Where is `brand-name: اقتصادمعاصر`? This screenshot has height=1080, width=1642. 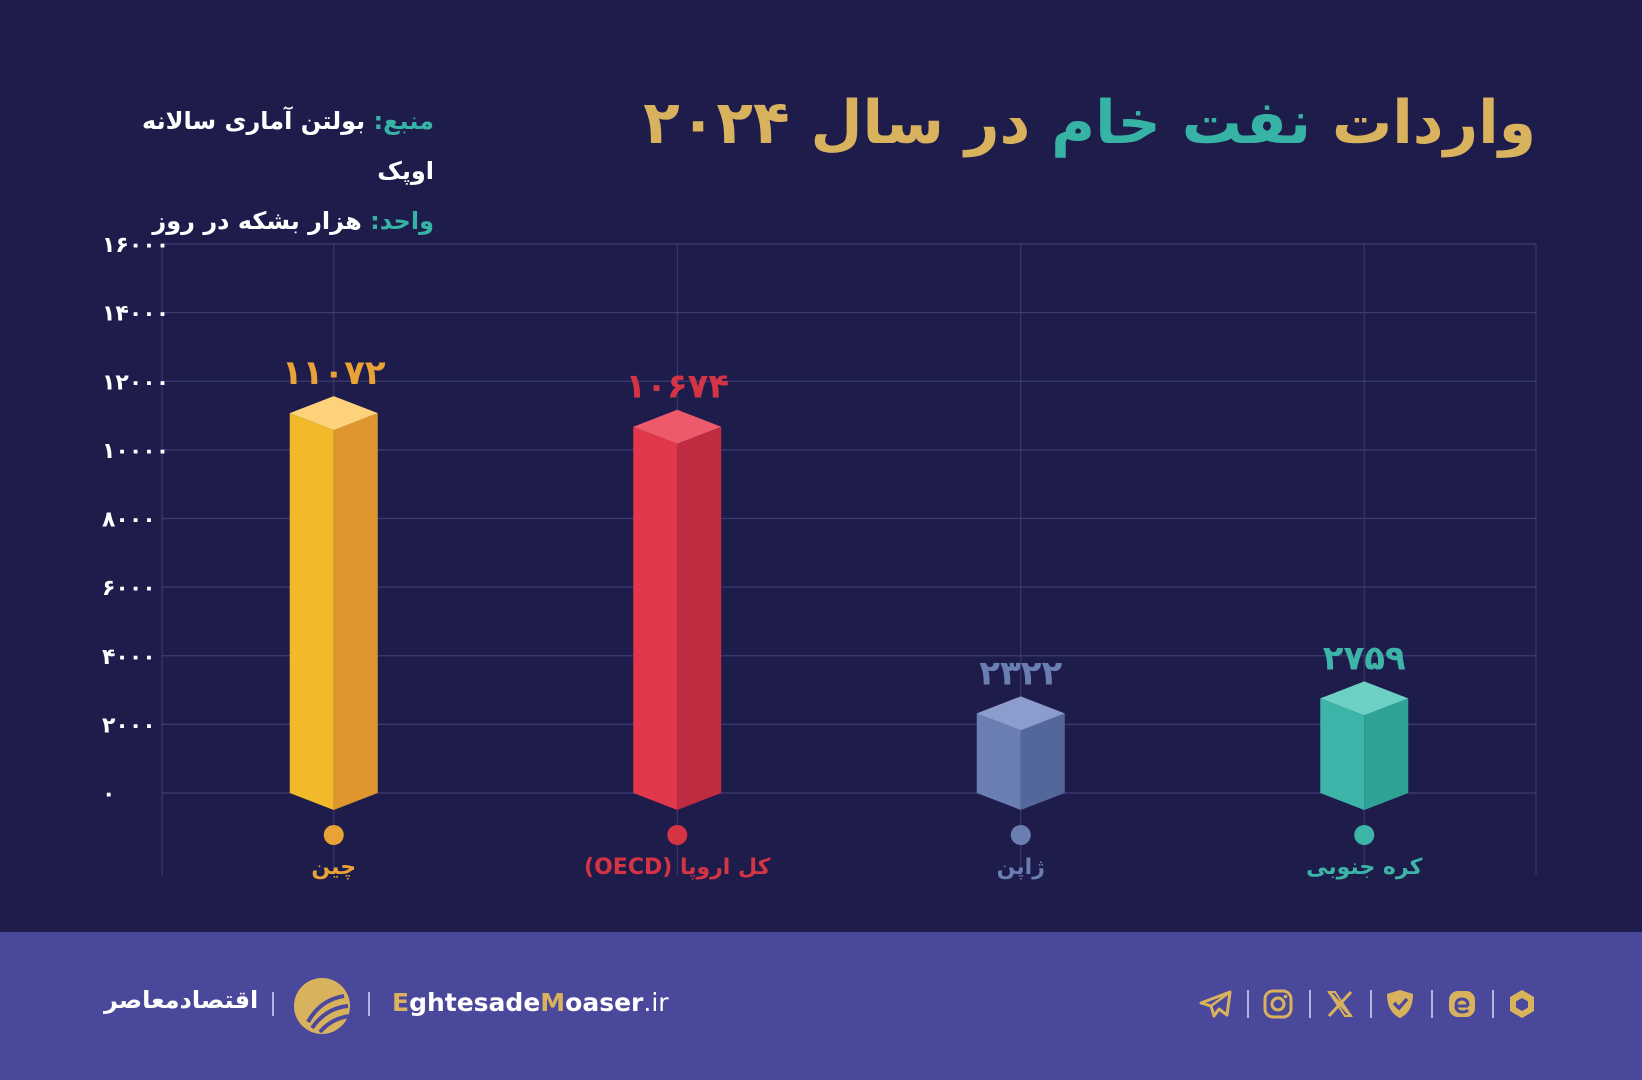 brand-name: اقتصادمعاصر is located at coordinates (181, 1000).